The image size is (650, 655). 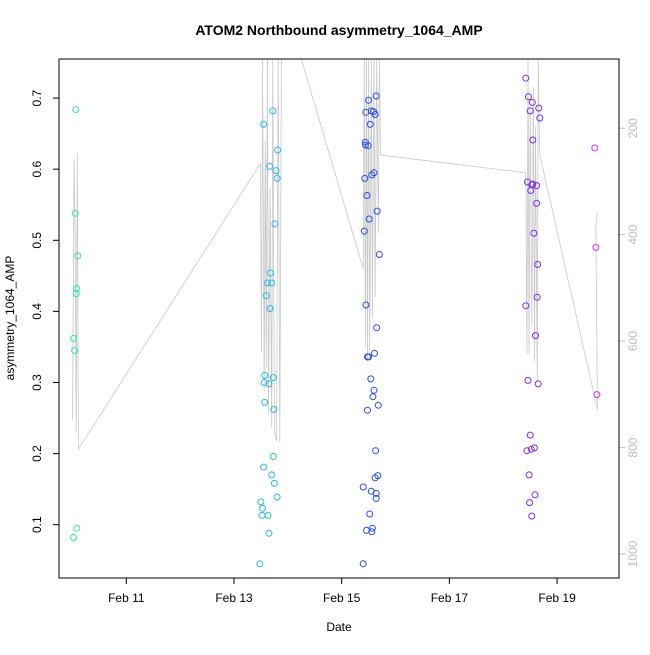 I want to click on y-tick-label-2: 0.3, so click(x=37, y=382).